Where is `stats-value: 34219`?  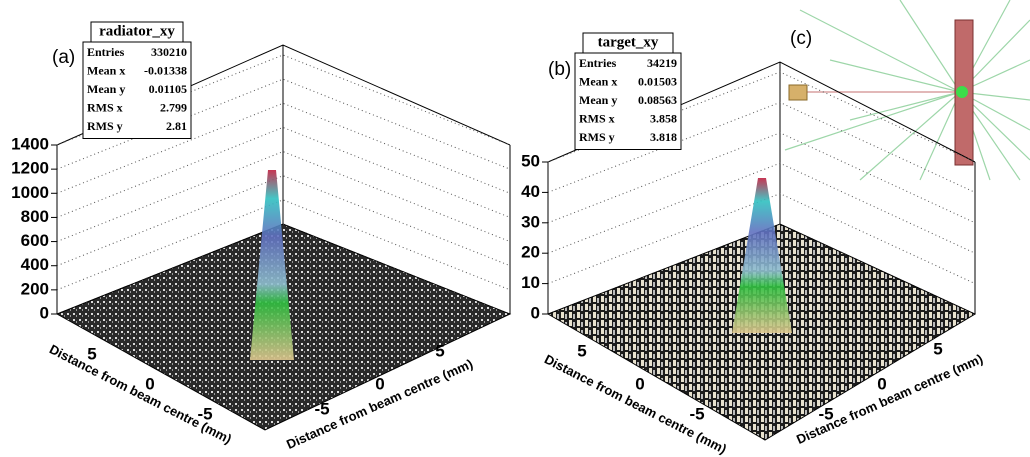
stats-value: 34219 is located at coordinates (662, 63).